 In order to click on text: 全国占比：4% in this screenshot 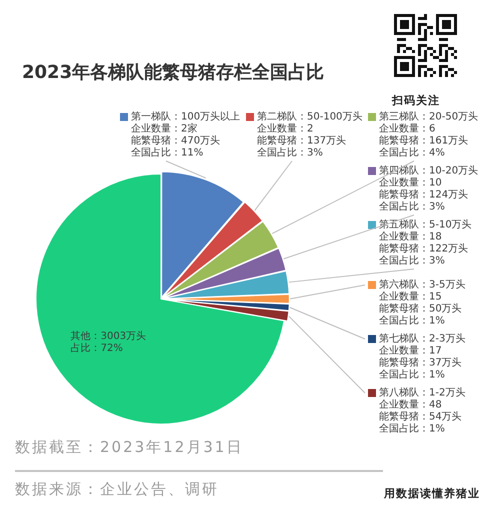, I will do `click(412, 152)`.